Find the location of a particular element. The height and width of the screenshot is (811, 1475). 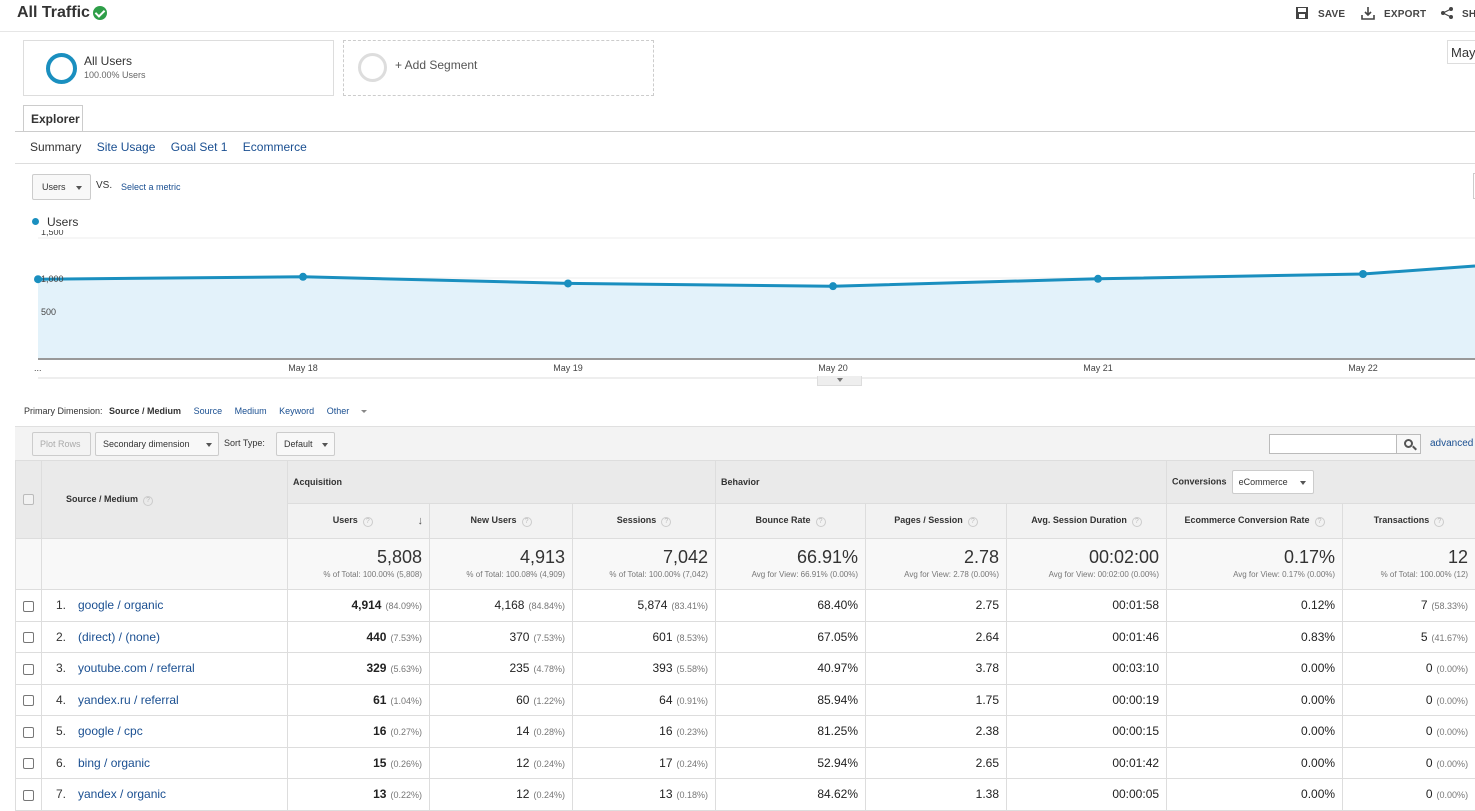

export-button: EXPORT is located at coordinates (1405, 14).